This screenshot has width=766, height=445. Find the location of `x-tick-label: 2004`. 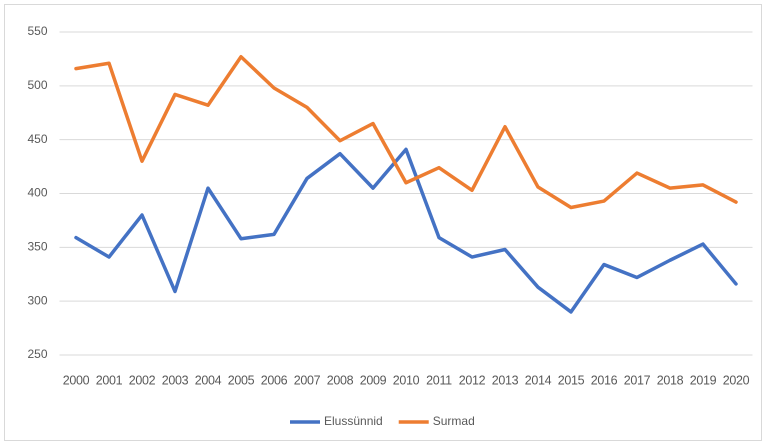

x-tick-label: 2004 is located at coordinates (208, 380).